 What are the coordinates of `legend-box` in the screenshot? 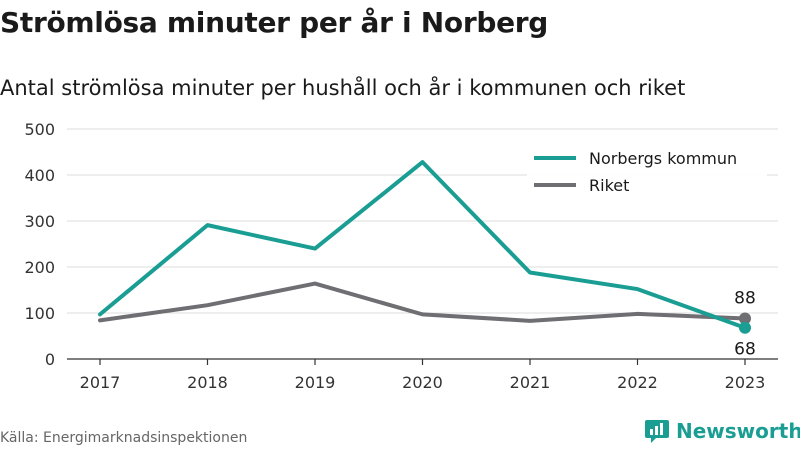 It's located at (647, 174).